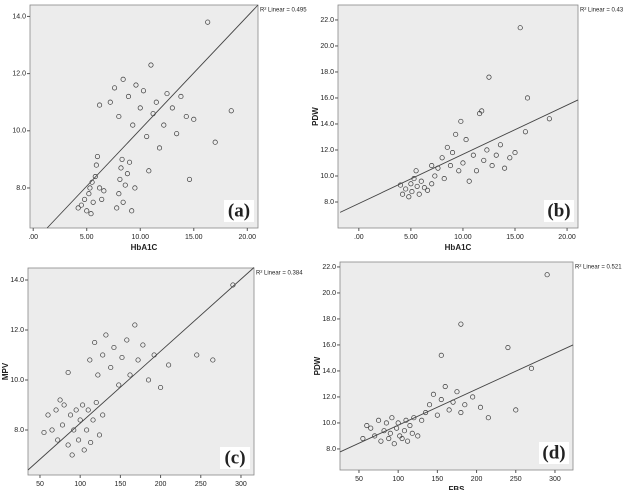 The height and width of the screenshot is (490, 623). What do you see at coordinates (279, 274) in the screenshot?
I see `fit-annotation: R² Linear = 0.384` at bounding box center [279, 274].